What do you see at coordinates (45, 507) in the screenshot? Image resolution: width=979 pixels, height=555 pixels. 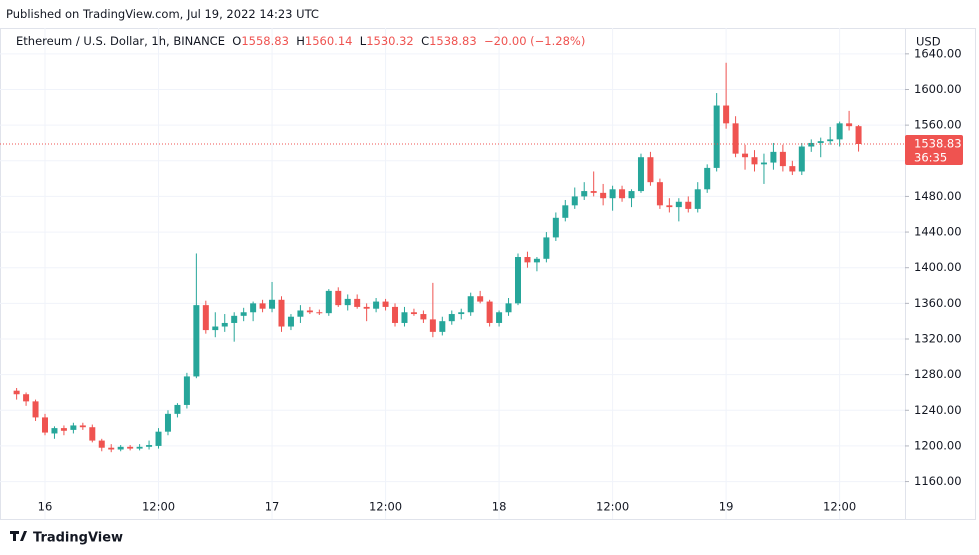 I see `x-tick-label: 16` at bounding box center [45, 507].